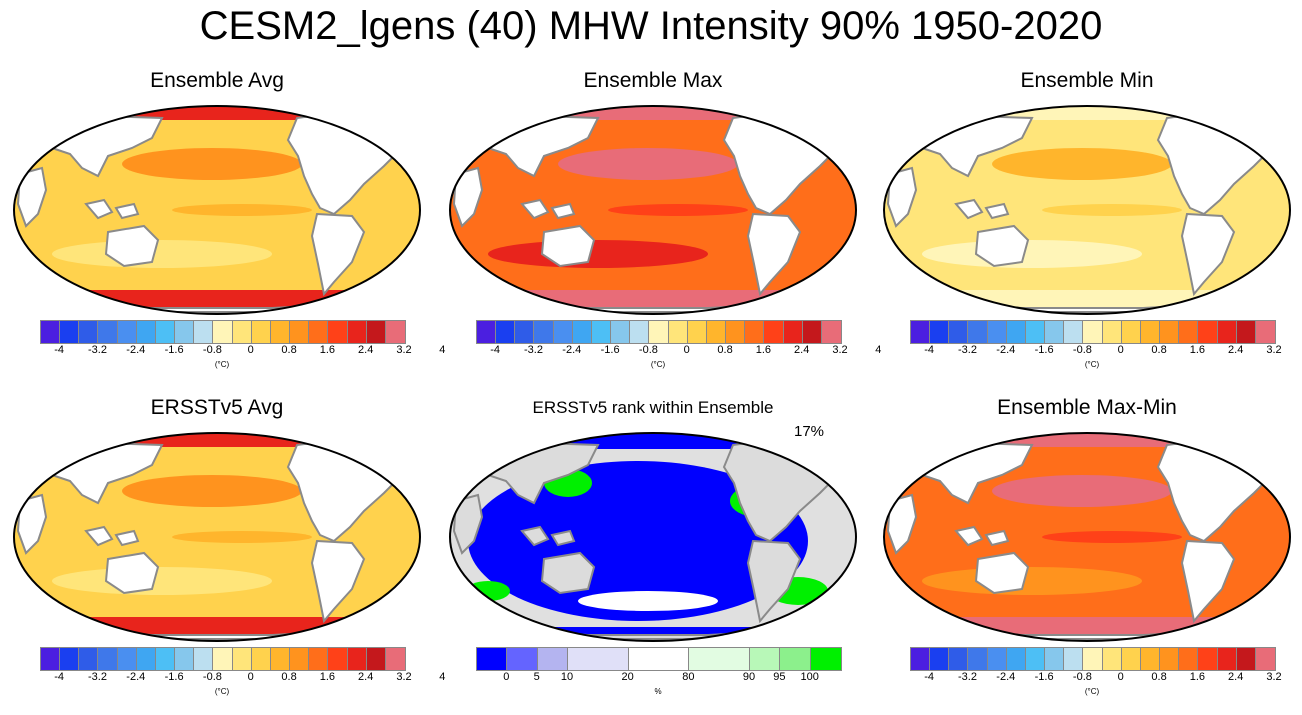 The height and width of the screenshot is (715, 1302). What do you see at coordinates (59, 350) in the screenshot?
I see `colorbar-tick-label: -4` at bounding box center [59, 350].